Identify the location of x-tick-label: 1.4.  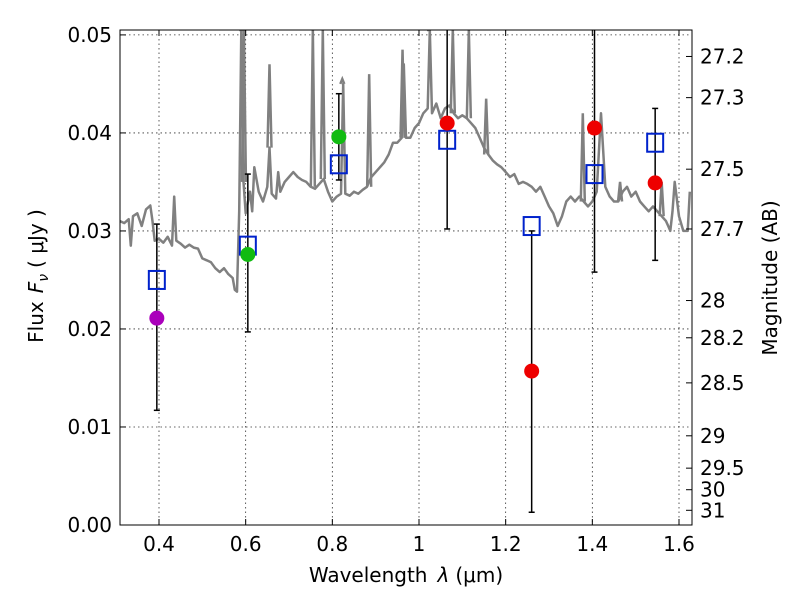
(592, 544).